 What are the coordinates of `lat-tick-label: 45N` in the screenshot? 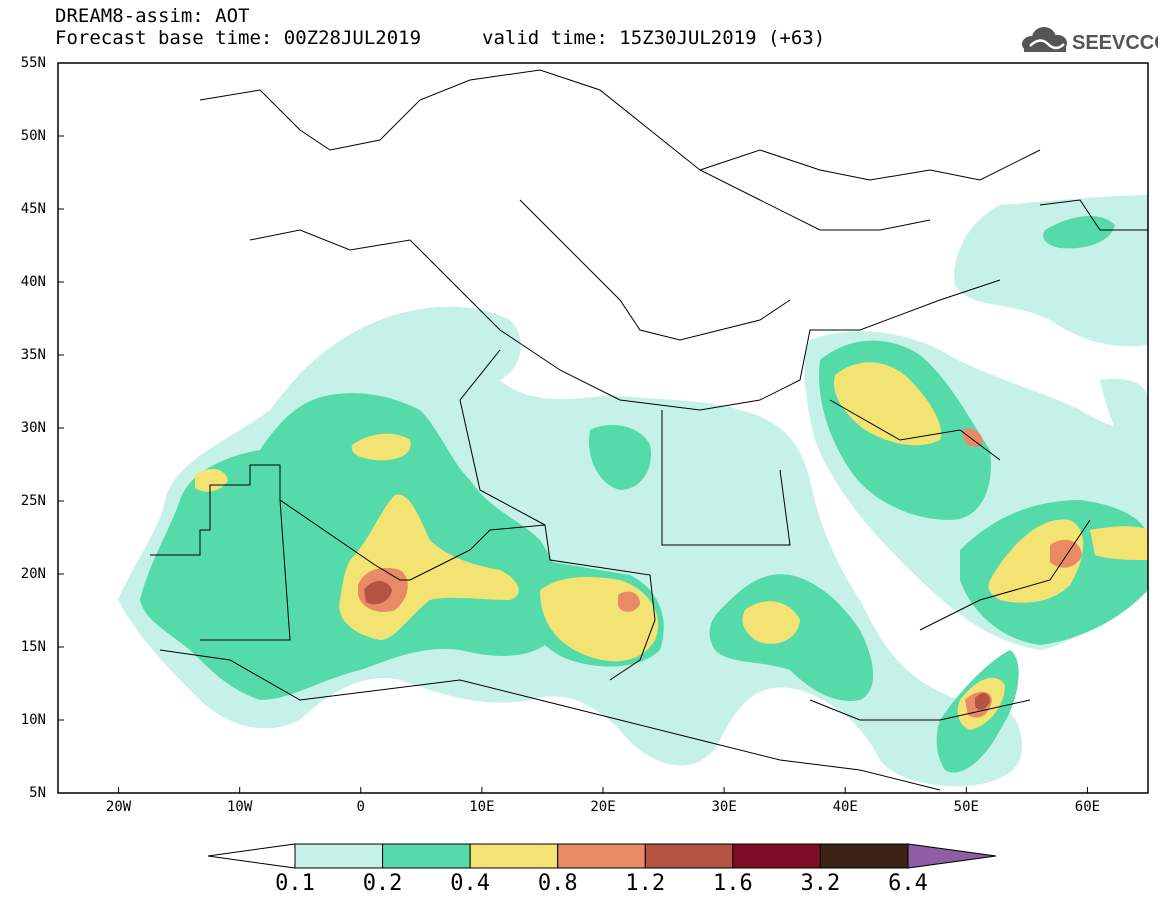 It's located at (33, 209).